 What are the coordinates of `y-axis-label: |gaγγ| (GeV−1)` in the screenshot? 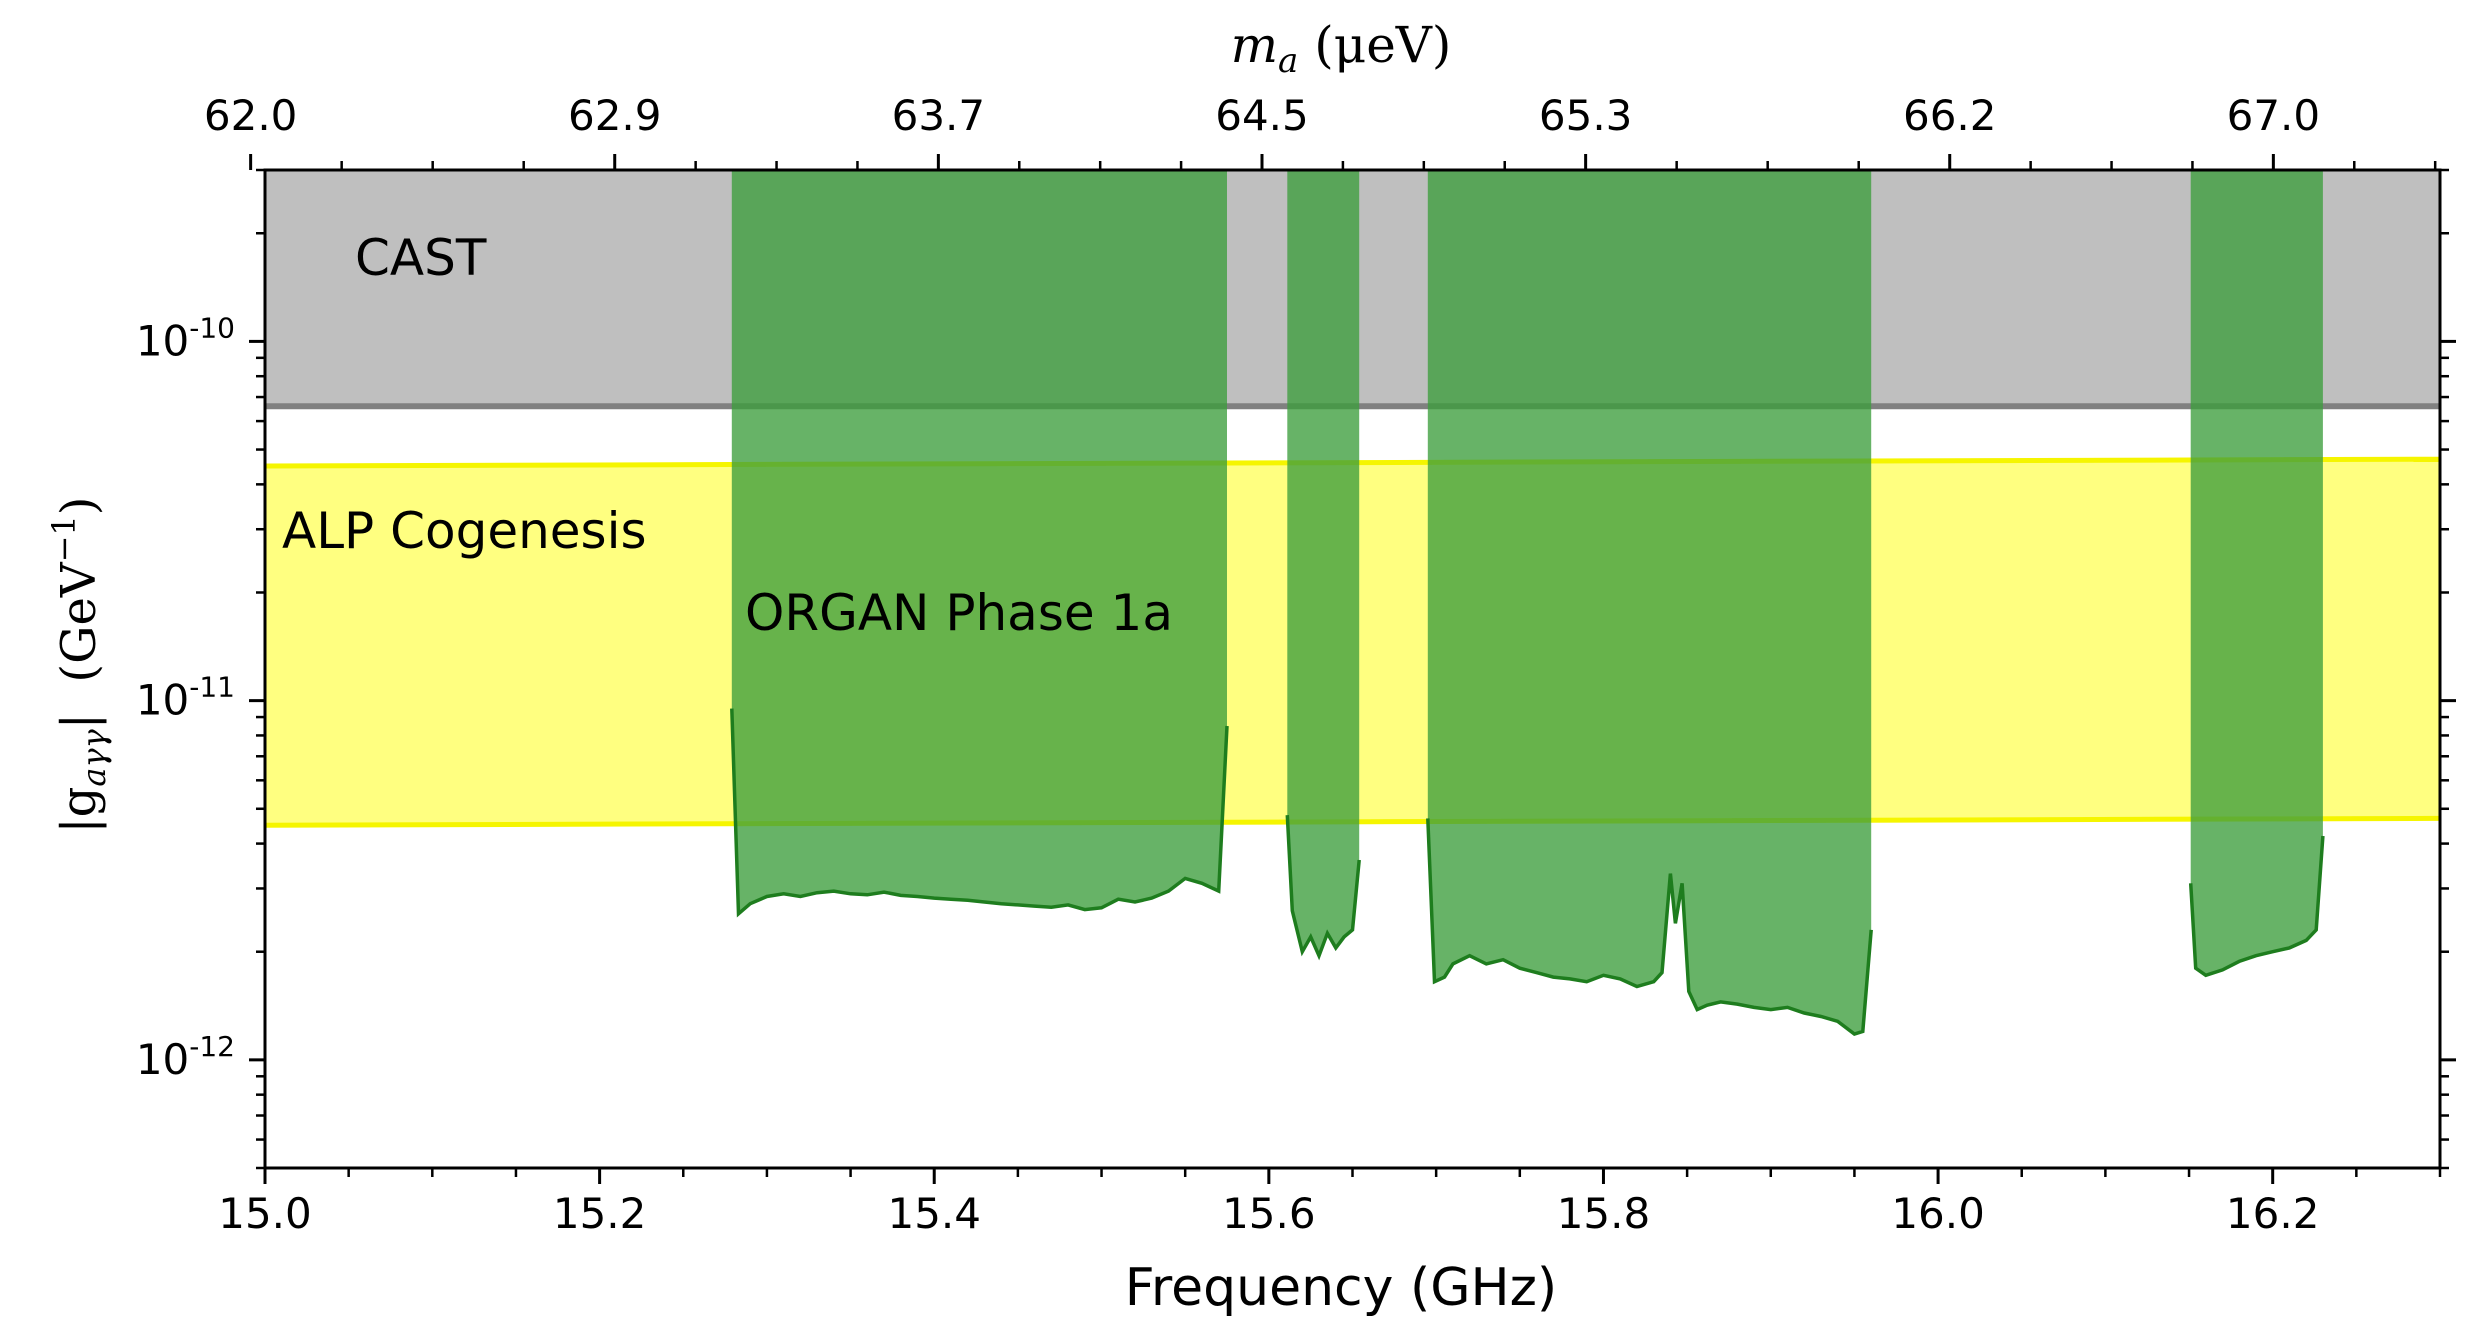 It's located at (79, 665).